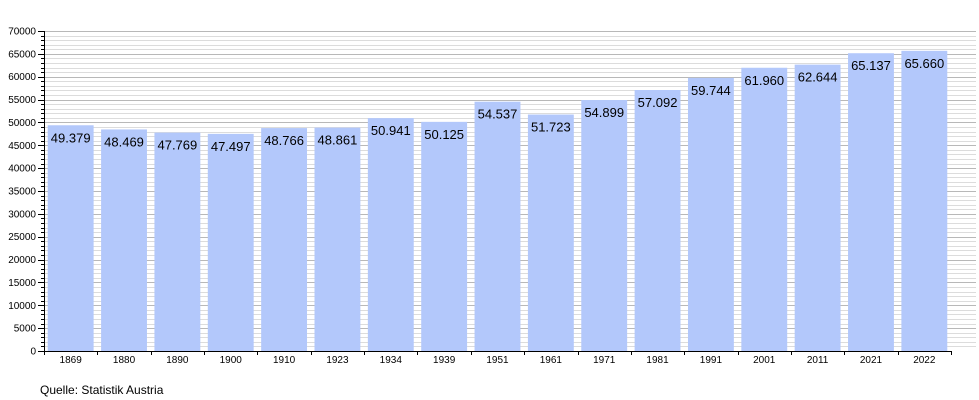 Image resolution: width=979 pixels, height=400 pixels. Describe the element at coordinates (284, 239) in the screenshot. I see `bar-1910` at that location.